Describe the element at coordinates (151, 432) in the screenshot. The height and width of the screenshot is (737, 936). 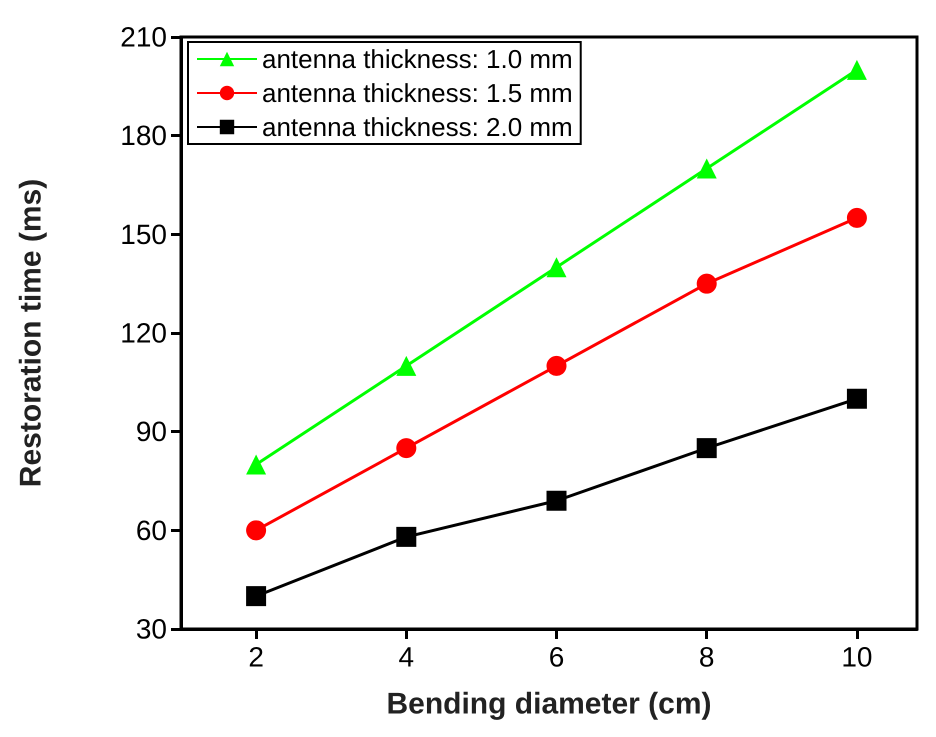
I see `y-tick-label: 90` at that location.